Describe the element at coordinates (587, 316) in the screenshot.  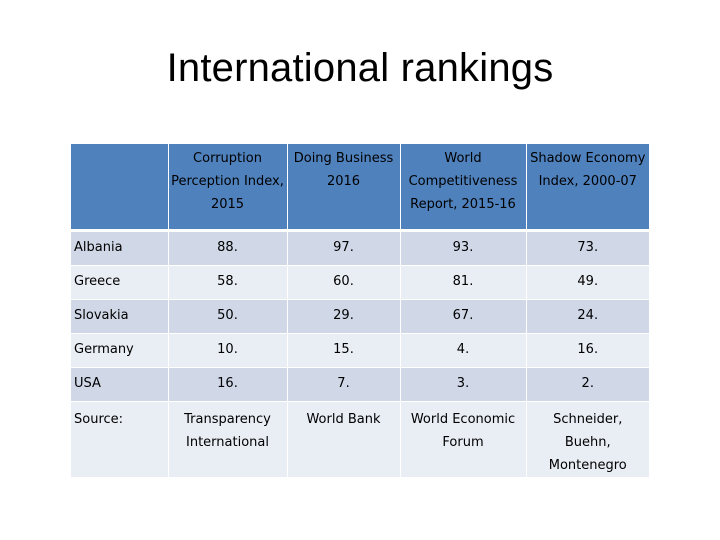
I see `table-cell: 24.` at that location.